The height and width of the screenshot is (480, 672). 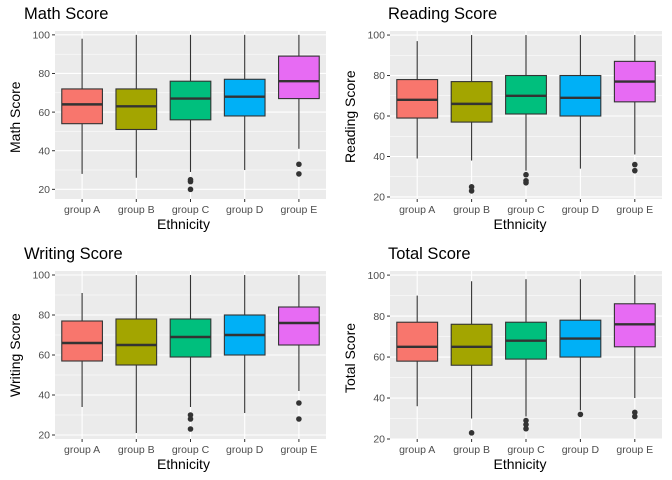 What do you see at coordinates (73, 254) in the screenshot?
I see `chart-title: Writing Score` at bounding box center [73, 254].